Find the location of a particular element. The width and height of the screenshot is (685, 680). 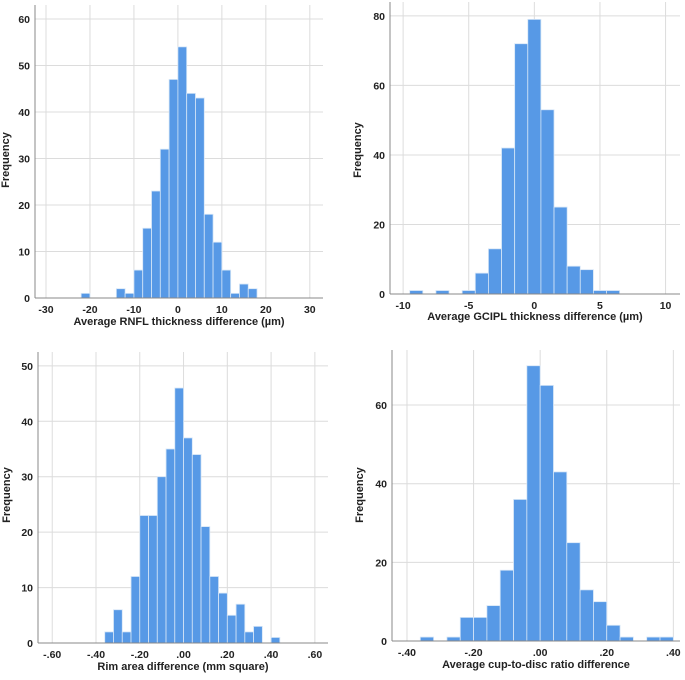

x-tick-label: .20 is located at coordinates (227, 655).